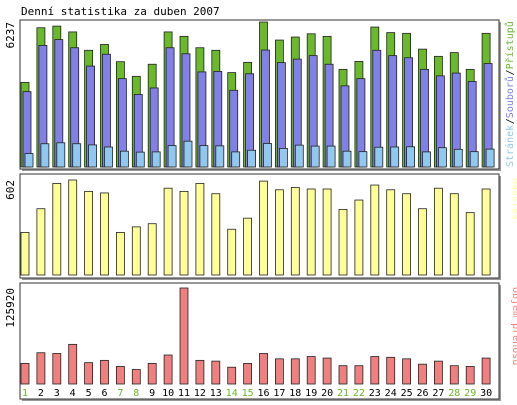 The height and width of the screenshot is (405, 517). I want to click on x-tick-label: 1, so click(25, 393).